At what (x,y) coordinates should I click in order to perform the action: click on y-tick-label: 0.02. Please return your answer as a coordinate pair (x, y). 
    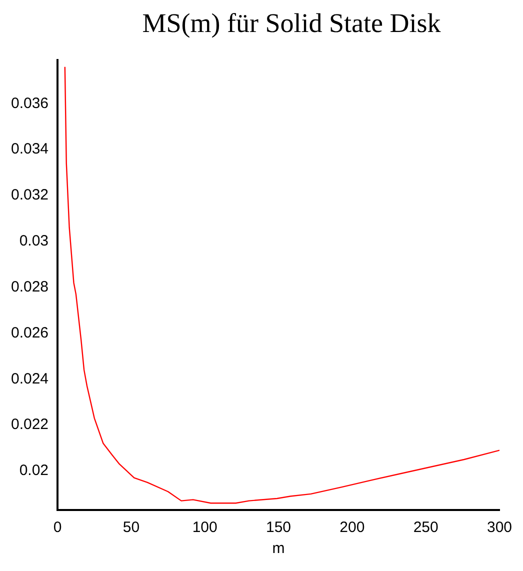
    Looking at the image, I should click on (34, 471).